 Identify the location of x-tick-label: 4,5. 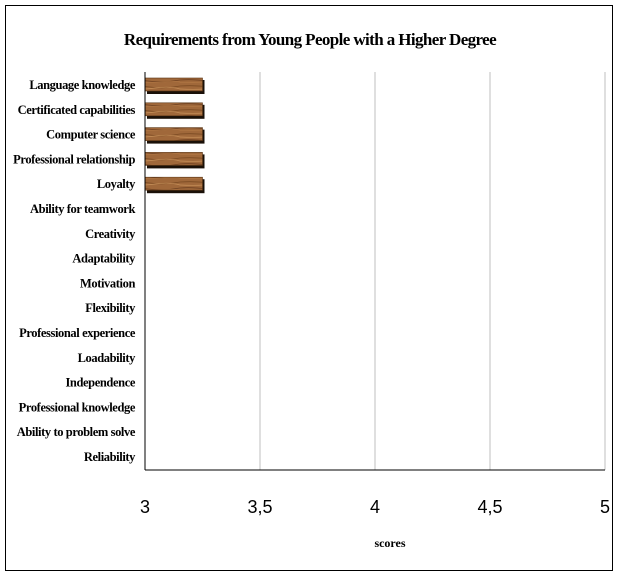
(489, 507).